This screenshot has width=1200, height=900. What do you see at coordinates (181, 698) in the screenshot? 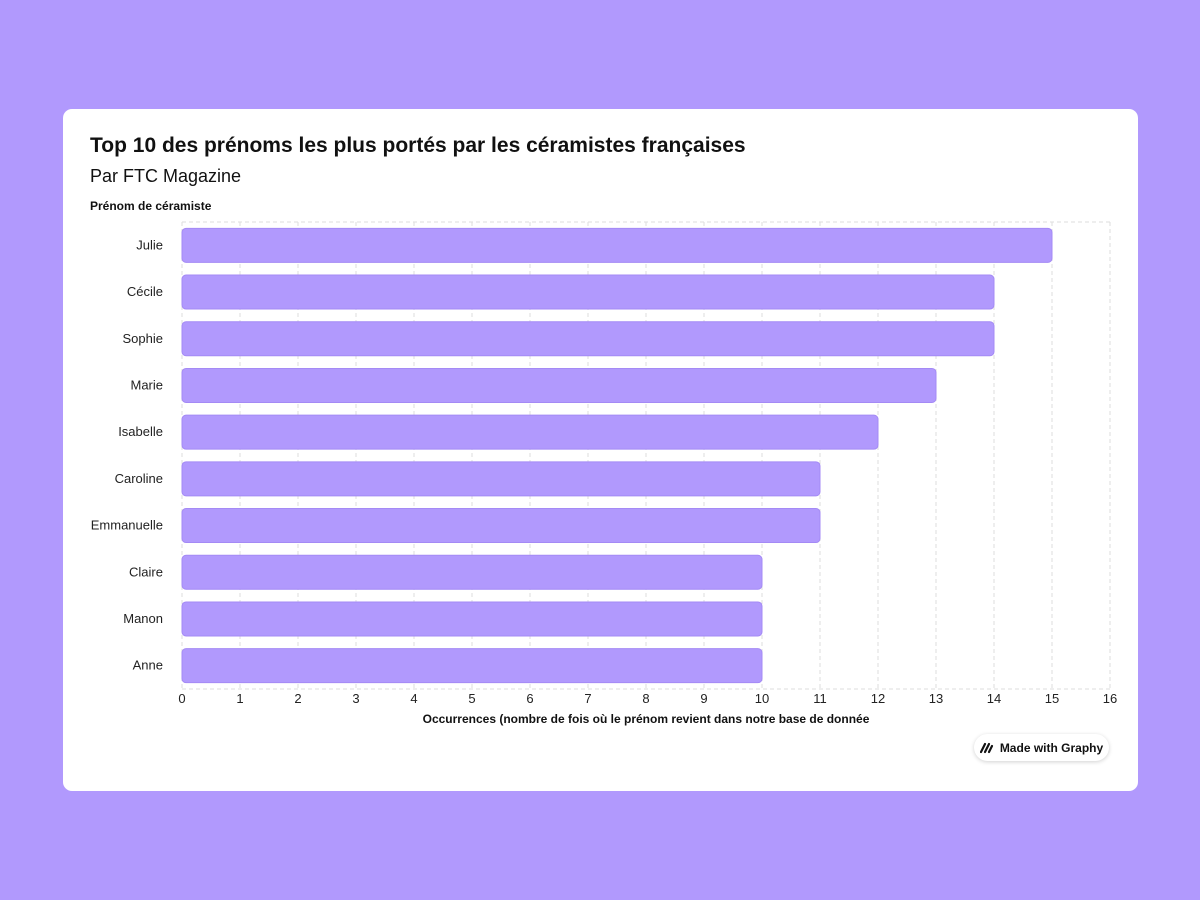
I see `x-tick-label: 0` at bounding box center [181, 698].